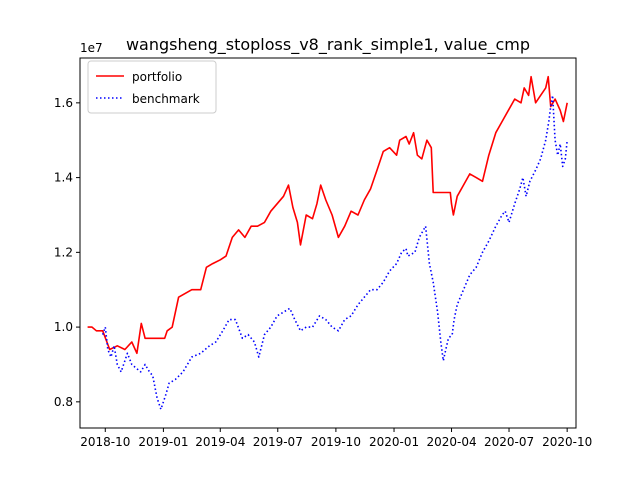 The image size is (640, 480). What do you see at coordinates (63, 252) in the screenshot?
I see `y-tick-label: 1.2` at bounding box center [63, 252].